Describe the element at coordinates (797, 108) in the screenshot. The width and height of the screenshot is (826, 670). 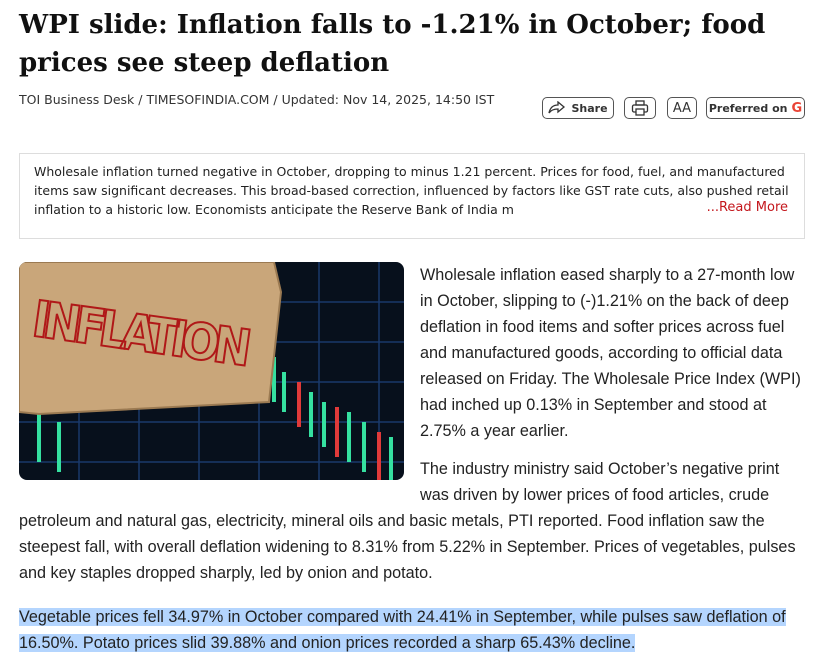
I see `google-logo: G` at that location.